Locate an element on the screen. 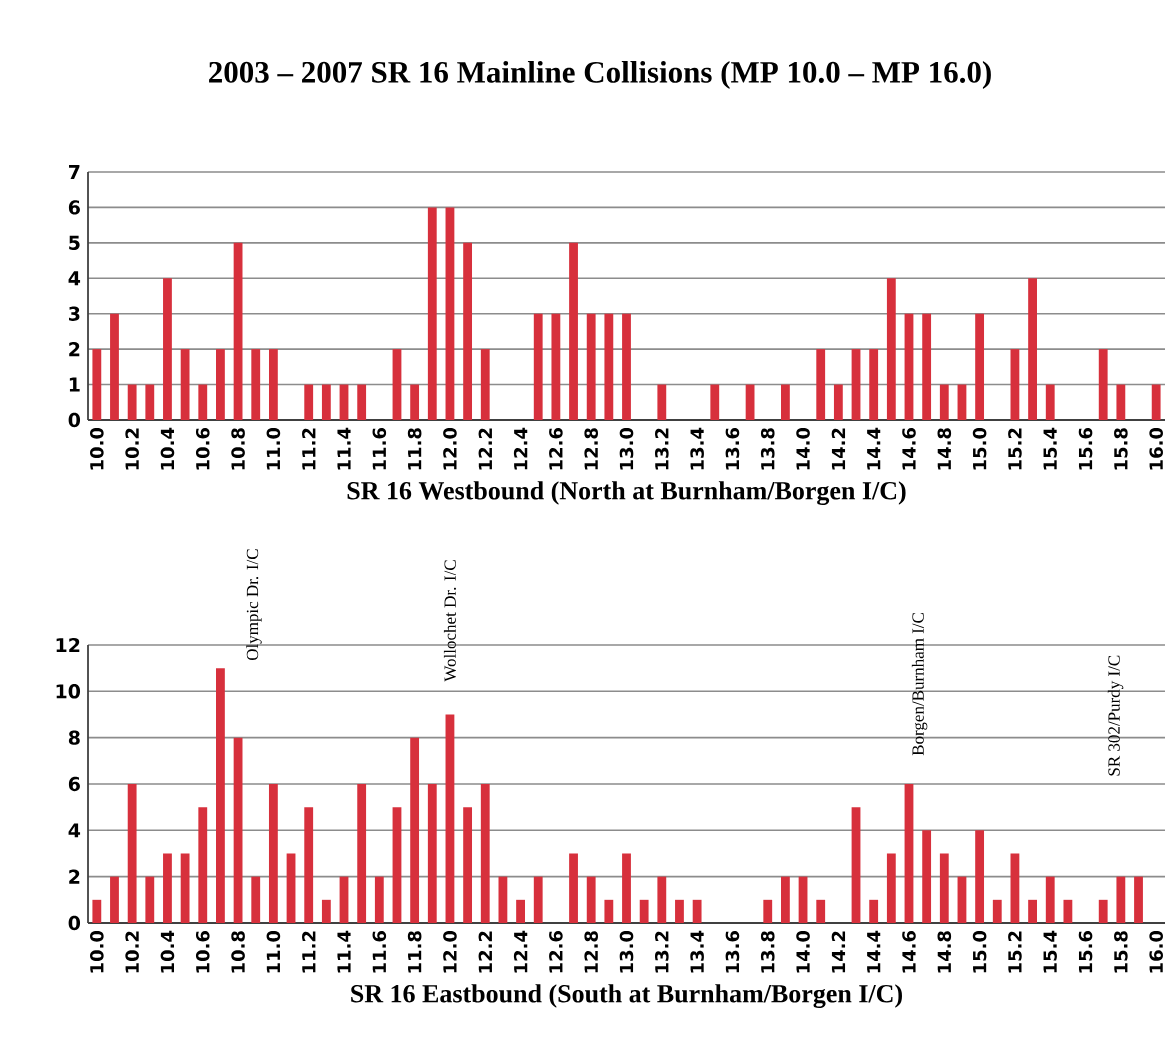  x-axis-title: SR 16 Westbound (North at Burnham/Borgen I/C) is located at coordinates (626, 493).